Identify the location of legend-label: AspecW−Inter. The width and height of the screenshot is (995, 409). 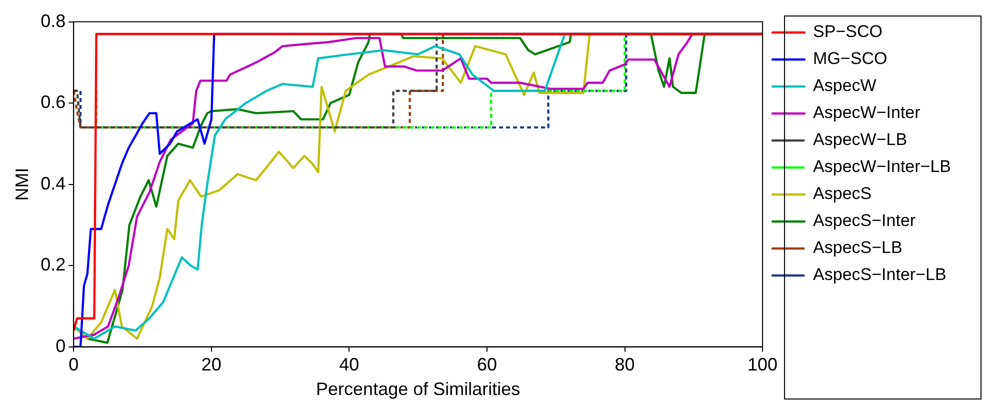
(867, 112).